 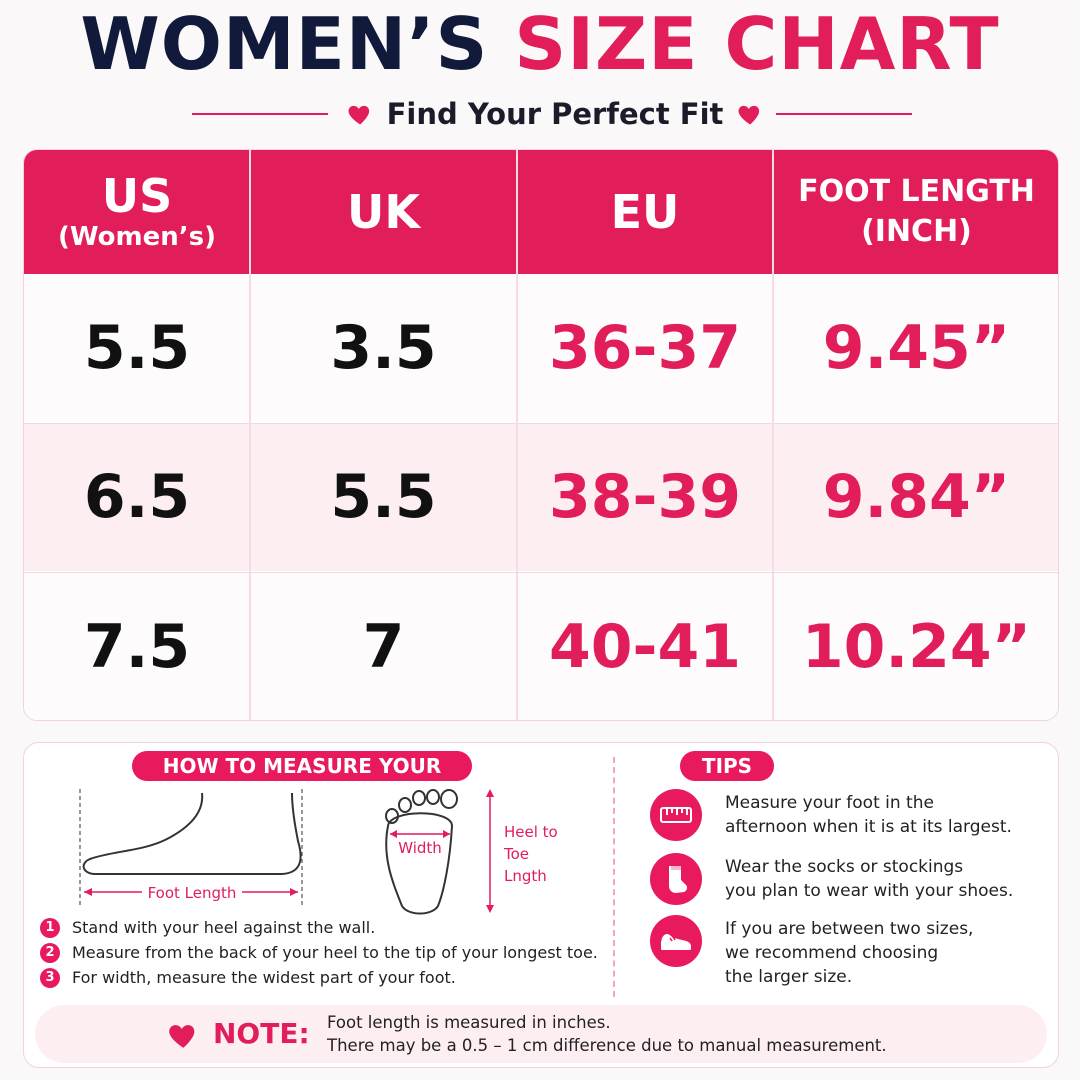 I want to click on toe-label: Toe, so click(x=516, y=854).